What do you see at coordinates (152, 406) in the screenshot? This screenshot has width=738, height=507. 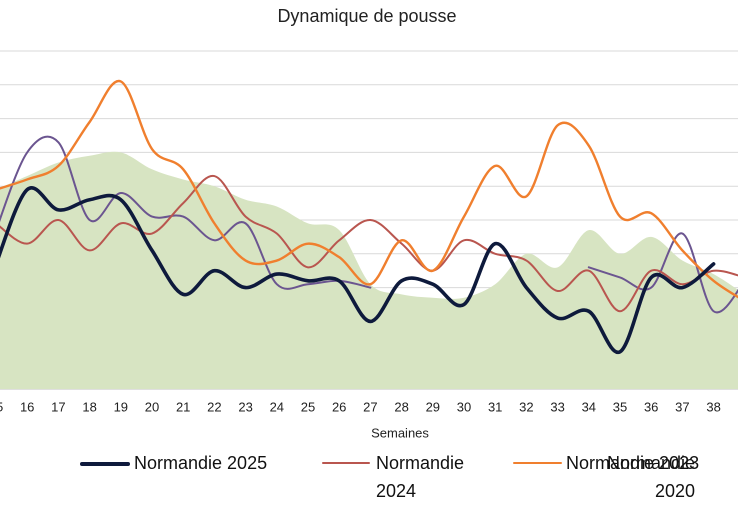 I see `x-tick-label: 20` at bounding box center [152, 406].